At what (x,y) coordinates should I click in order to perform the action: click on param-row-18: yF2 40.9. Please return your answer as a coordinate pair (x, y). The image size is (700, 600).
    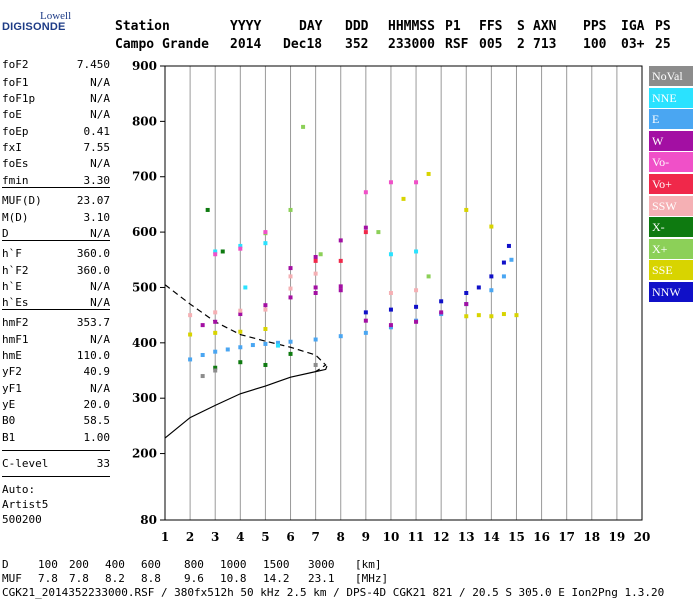
    Looking at the image, I should click on (56, 373).